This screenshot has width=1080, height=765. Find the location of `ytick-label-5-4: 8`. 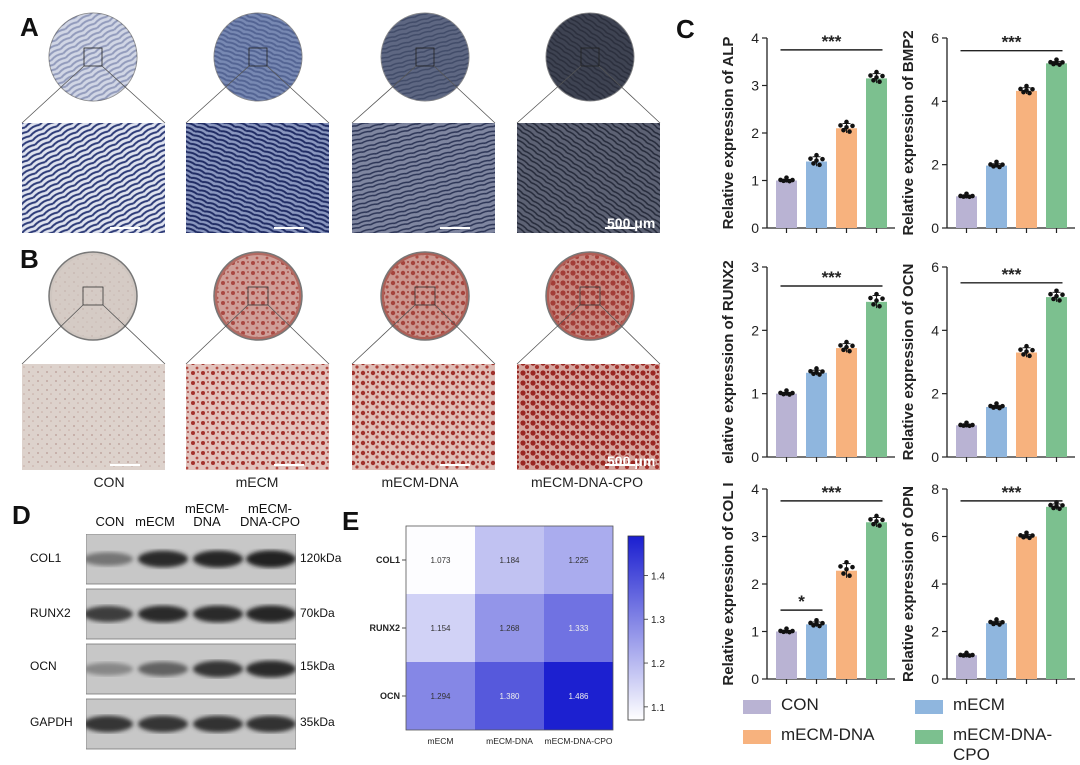

ytick-label-5-4: 8 is located at coordinates (935, 489).